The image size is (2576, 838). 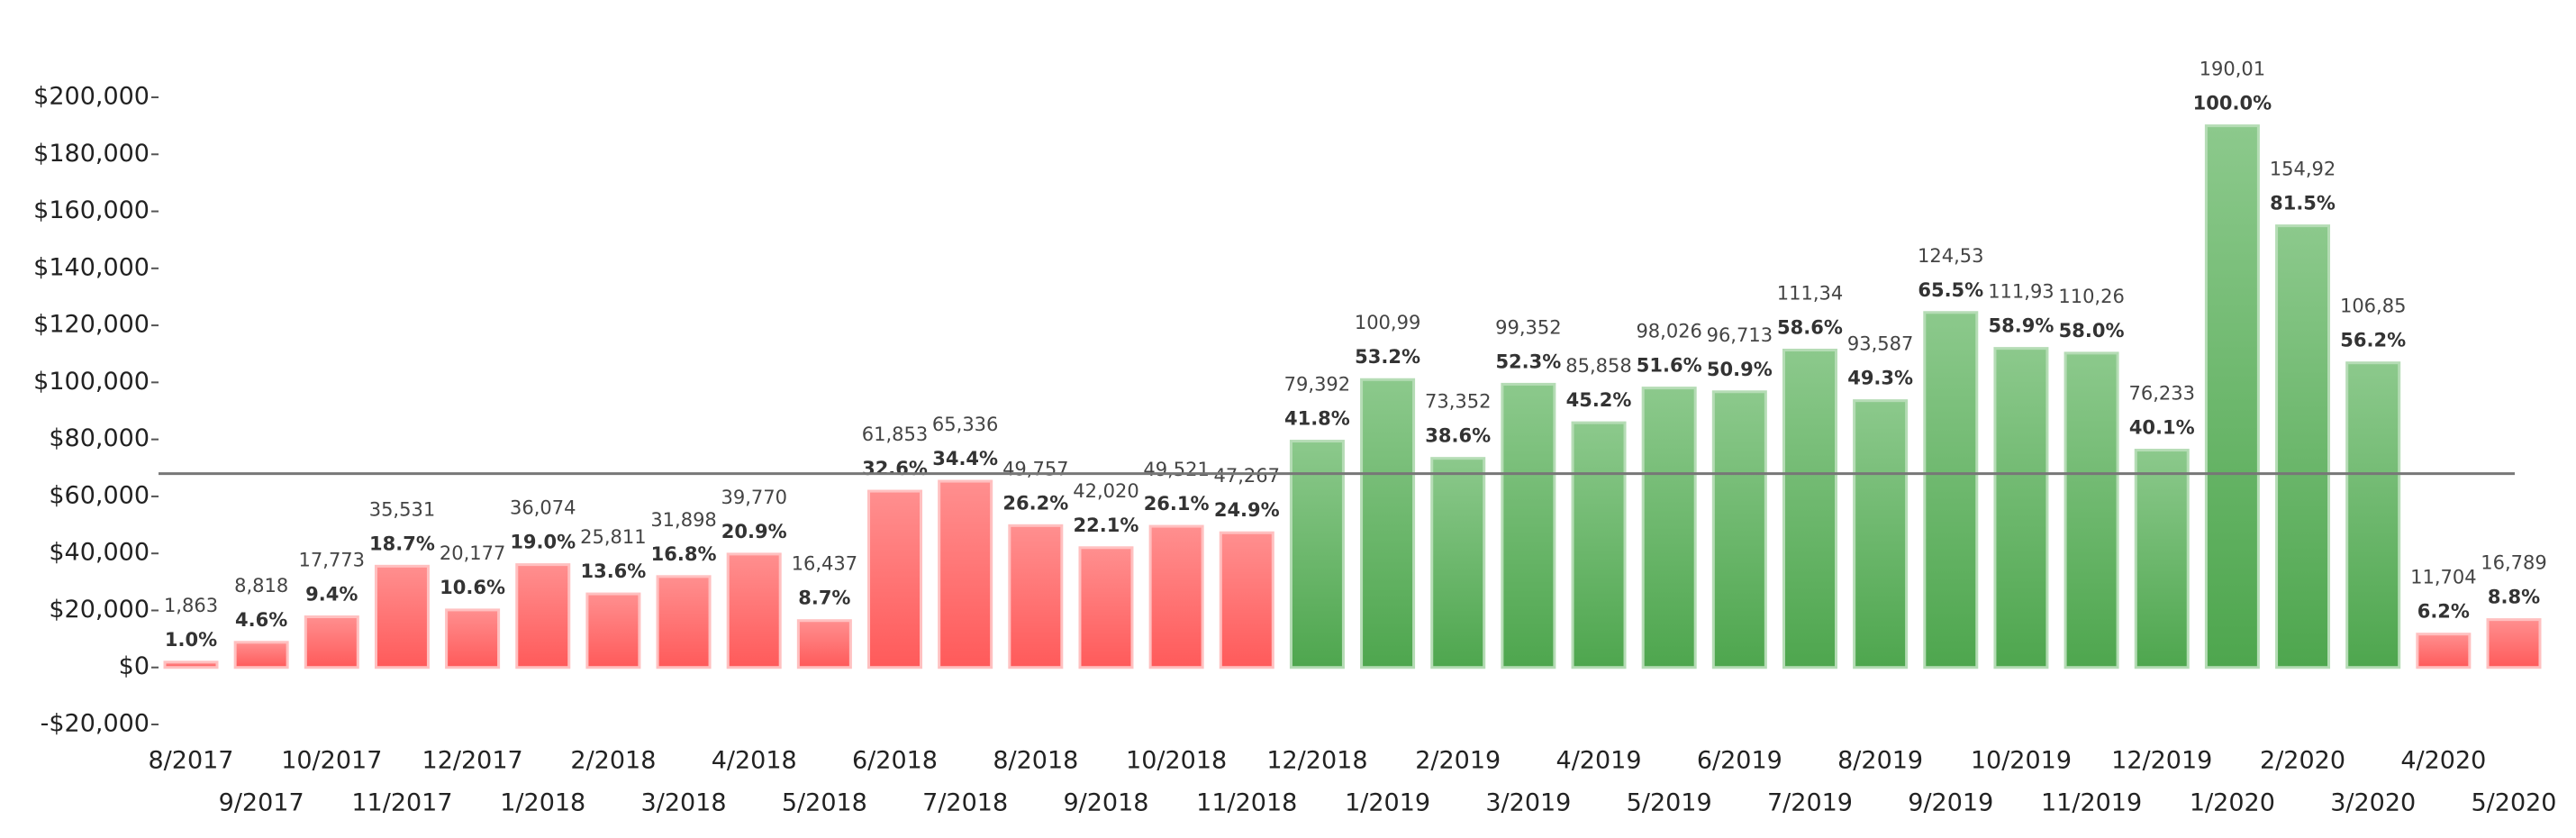 I want to click on value-label: 100,99, so click(x=1388, y=322).